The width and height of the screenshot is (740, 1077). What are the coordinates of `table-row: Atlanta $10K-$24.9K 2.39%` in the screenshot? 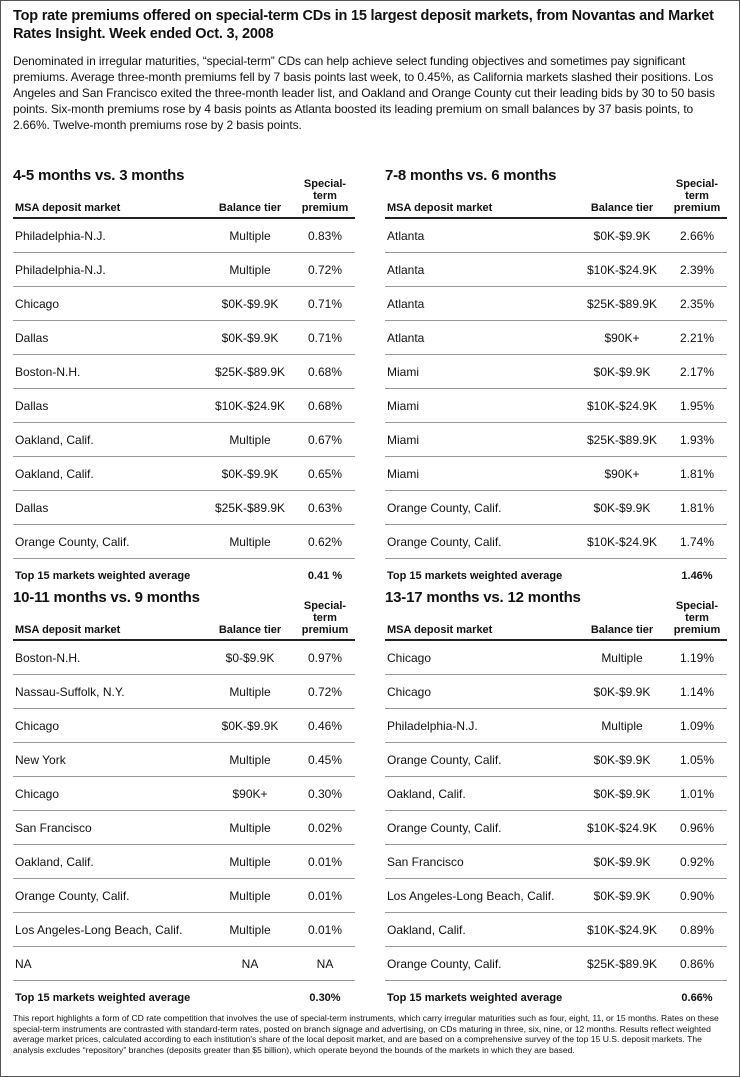 It's located at (556, 270).